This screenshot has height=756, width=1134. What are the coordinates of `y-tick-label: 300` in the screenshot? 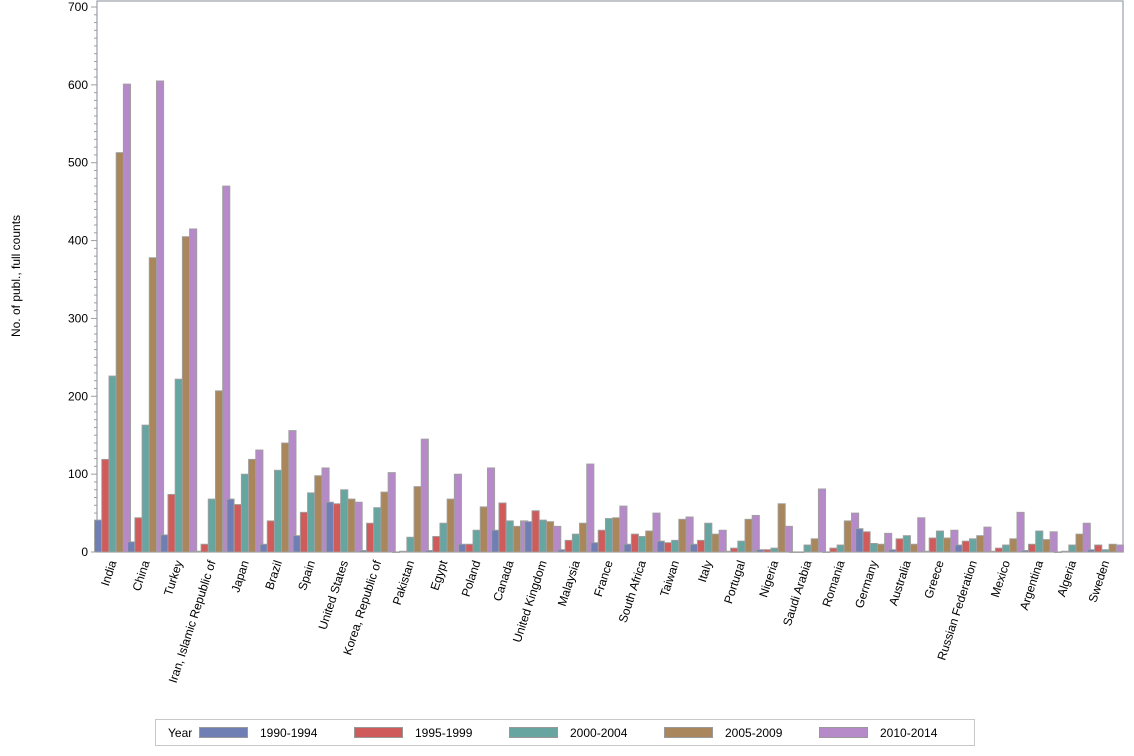 It's located at (78, 318).